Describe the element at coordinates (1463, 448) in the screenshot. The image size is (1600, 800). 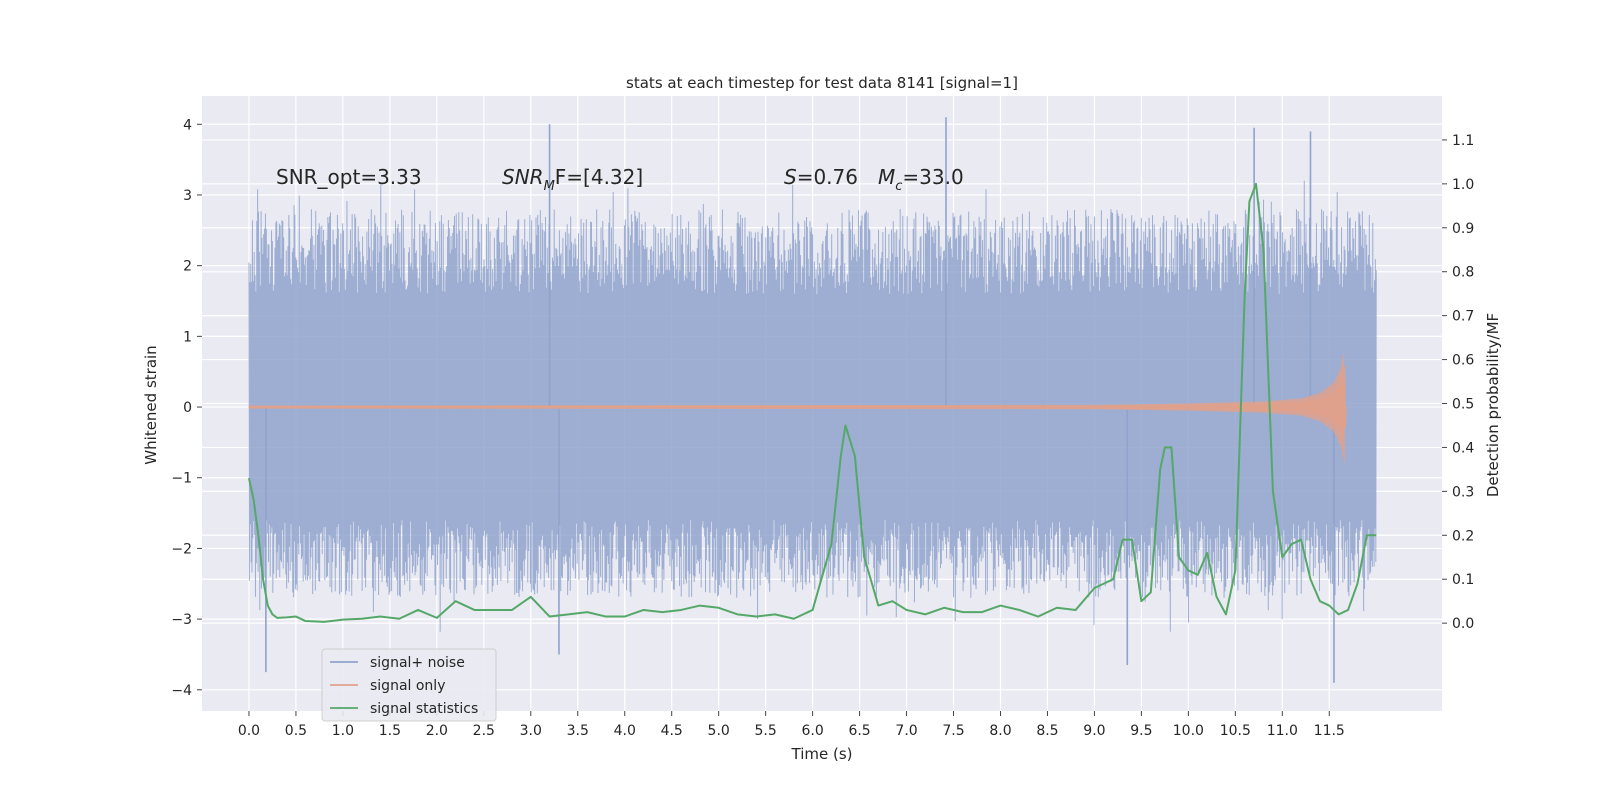
I see `y-right-tick-label: 0.4` at that location.